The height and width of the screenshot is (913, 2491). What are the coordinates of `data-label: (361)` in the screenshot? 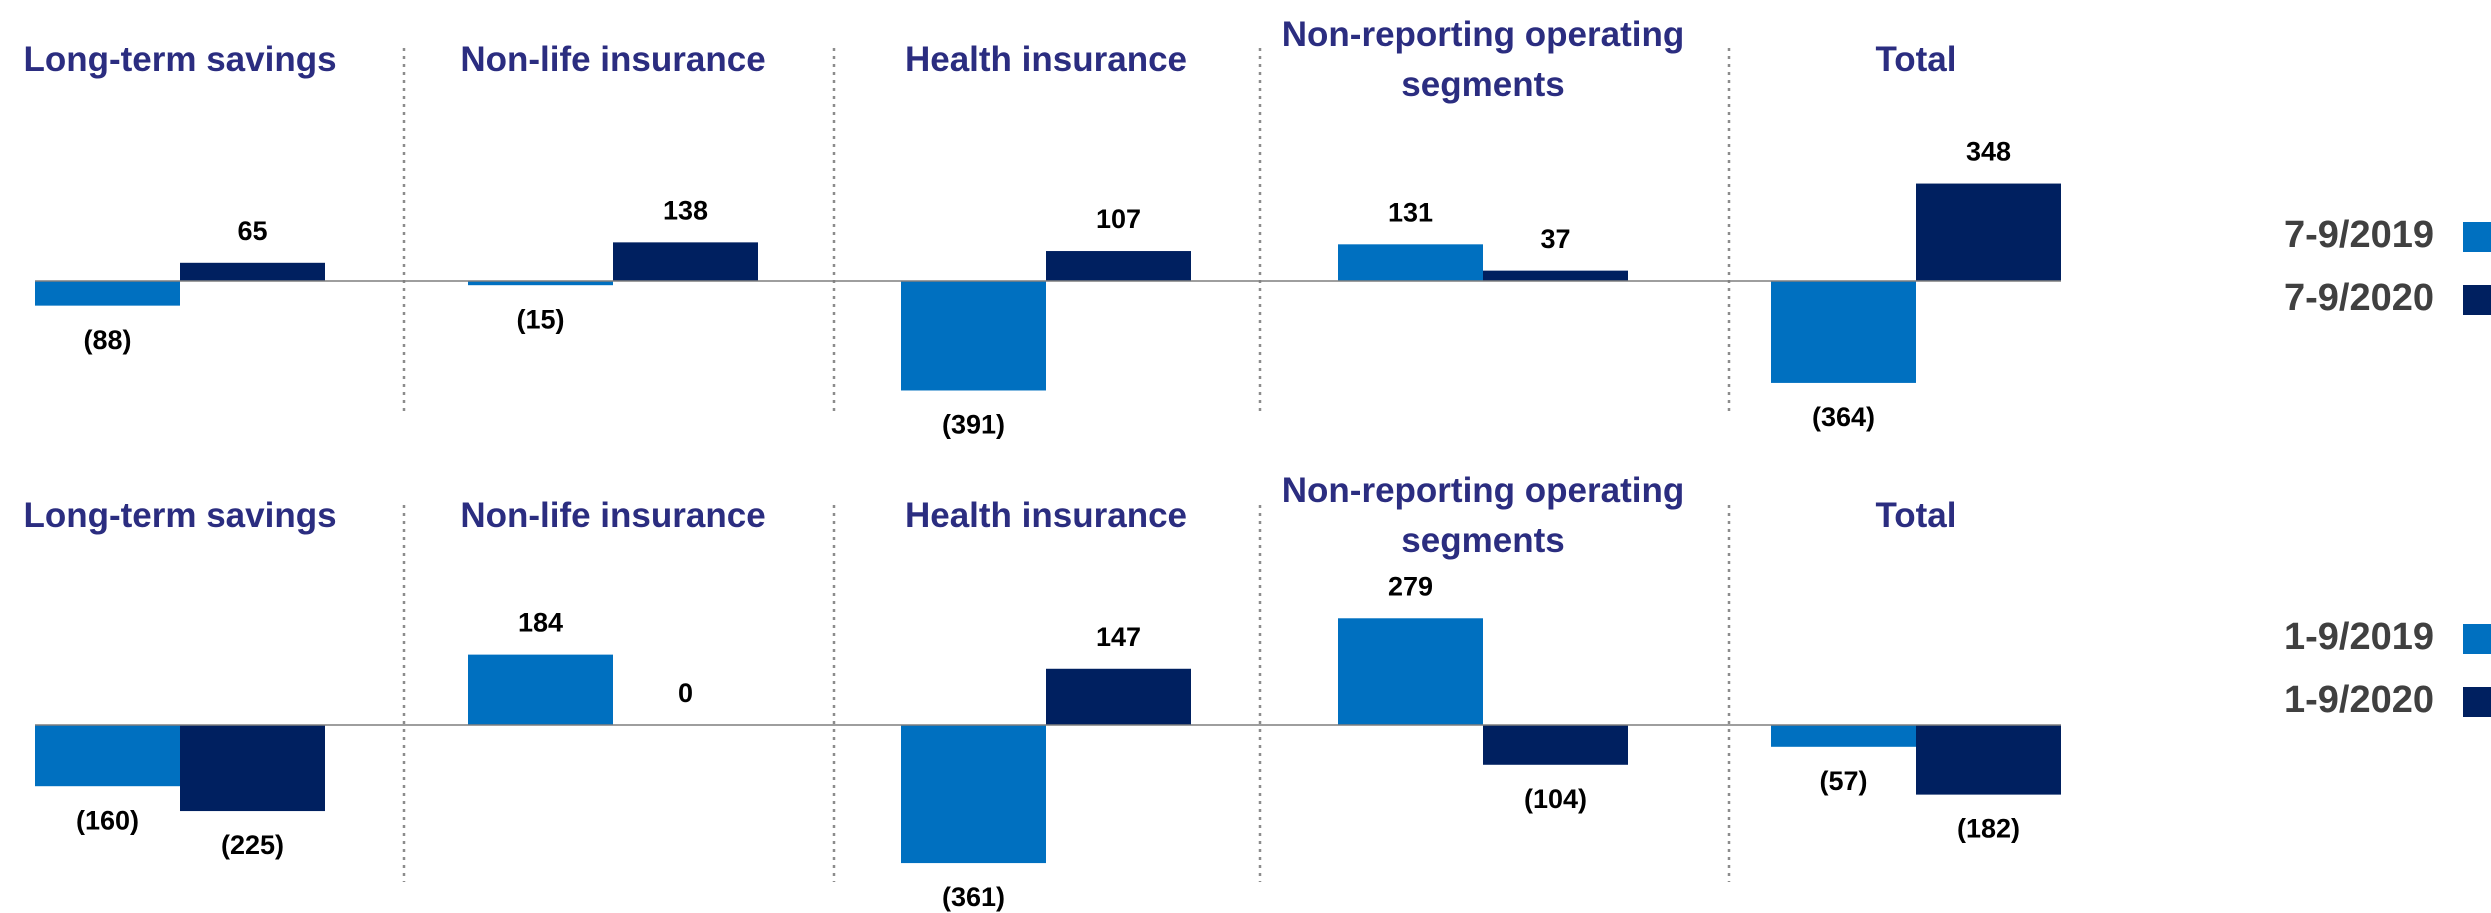 It's located at (973, 897).